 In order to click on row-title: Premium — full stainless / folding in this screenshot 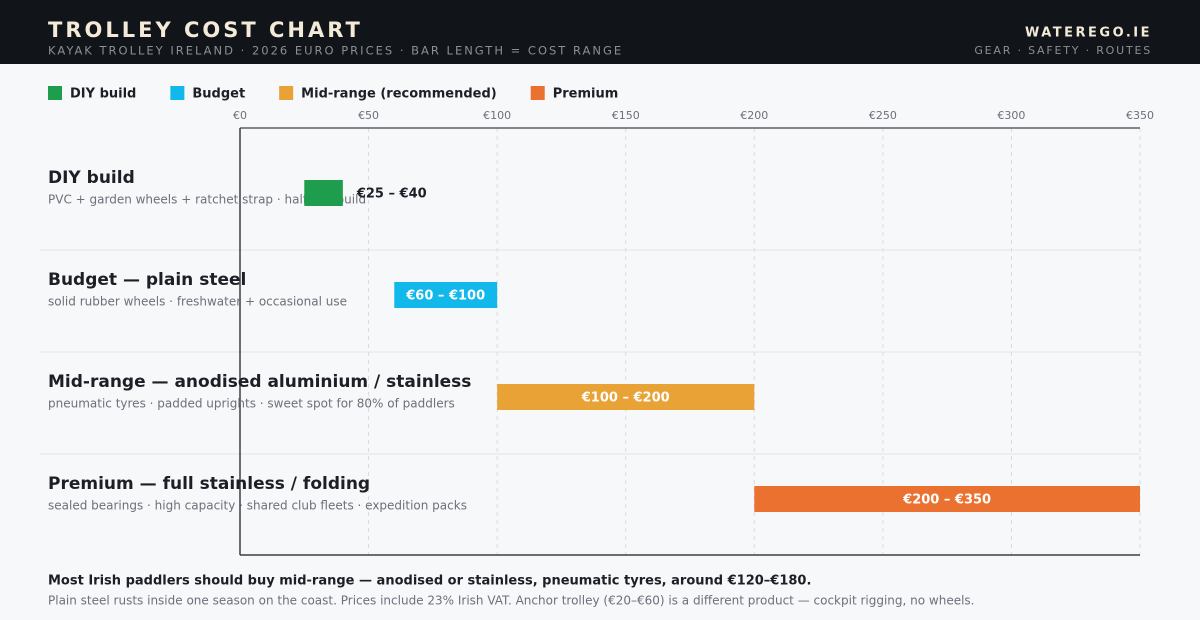, I will do `click(209, 484)`.